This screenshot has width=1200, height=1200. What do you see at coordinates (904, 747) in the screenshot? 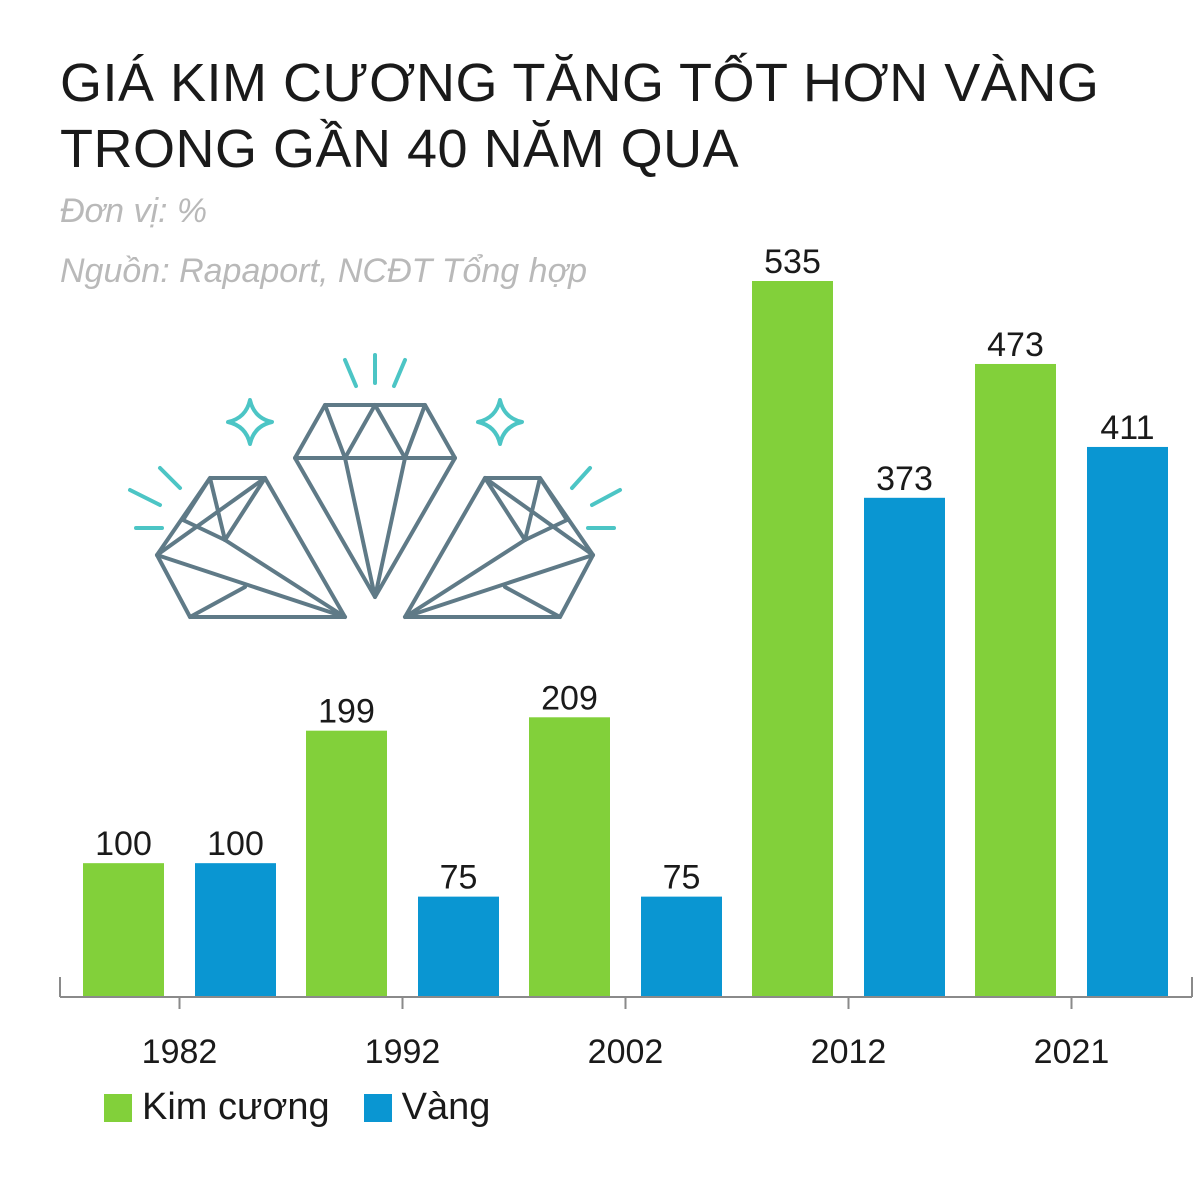
I see `bar-vang-2012` at bounding box center [904, 747].